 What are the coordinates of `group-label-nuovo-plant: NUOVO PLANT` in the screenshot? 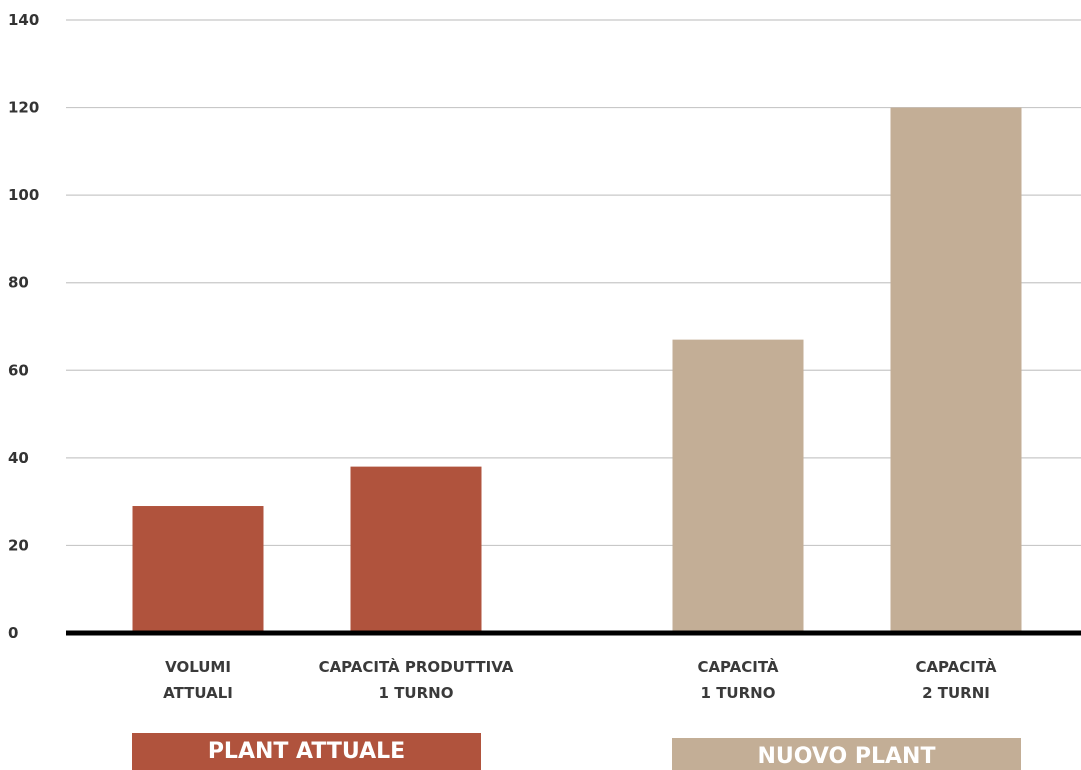 It's located at (846, 754).